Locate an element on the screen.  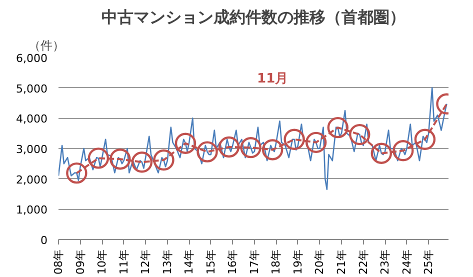
y-tick-label: 6,000 is located at coordinates (32, 58).